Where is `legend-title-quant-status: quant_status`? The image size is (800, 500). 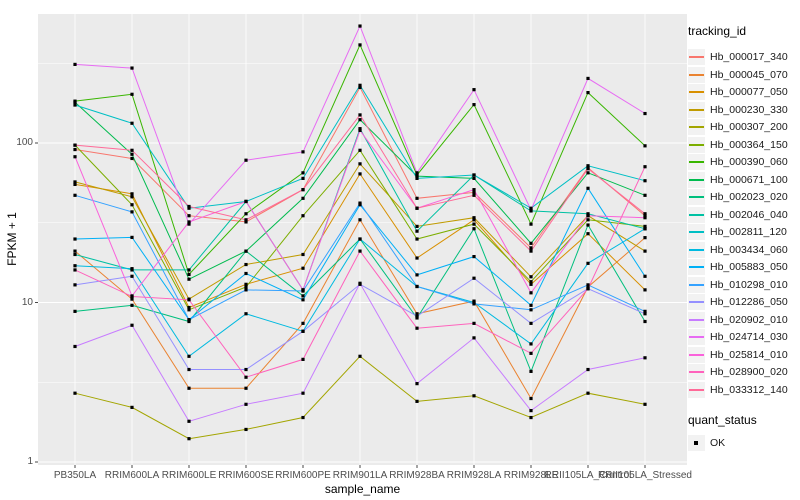 legend-title-quant-status: quant_status is located at coordinates (722, 419).